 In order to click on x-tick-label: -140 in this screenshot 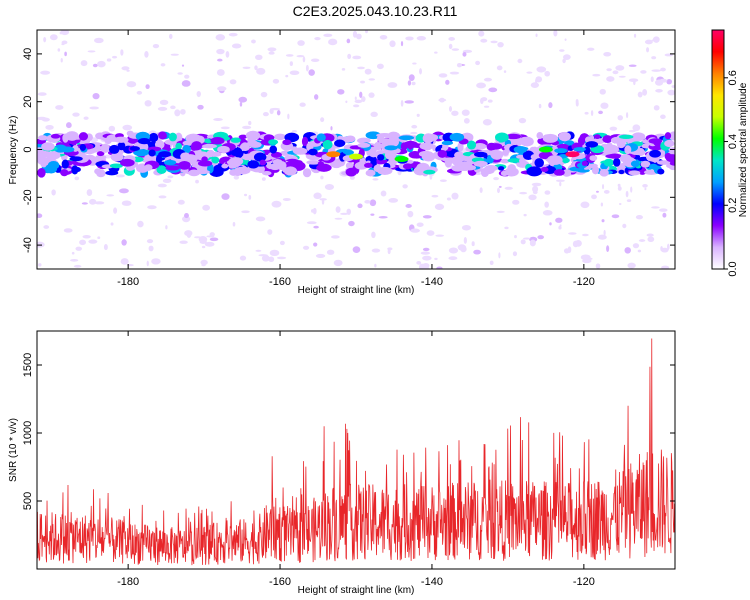, I will do `click(432, 282)`.